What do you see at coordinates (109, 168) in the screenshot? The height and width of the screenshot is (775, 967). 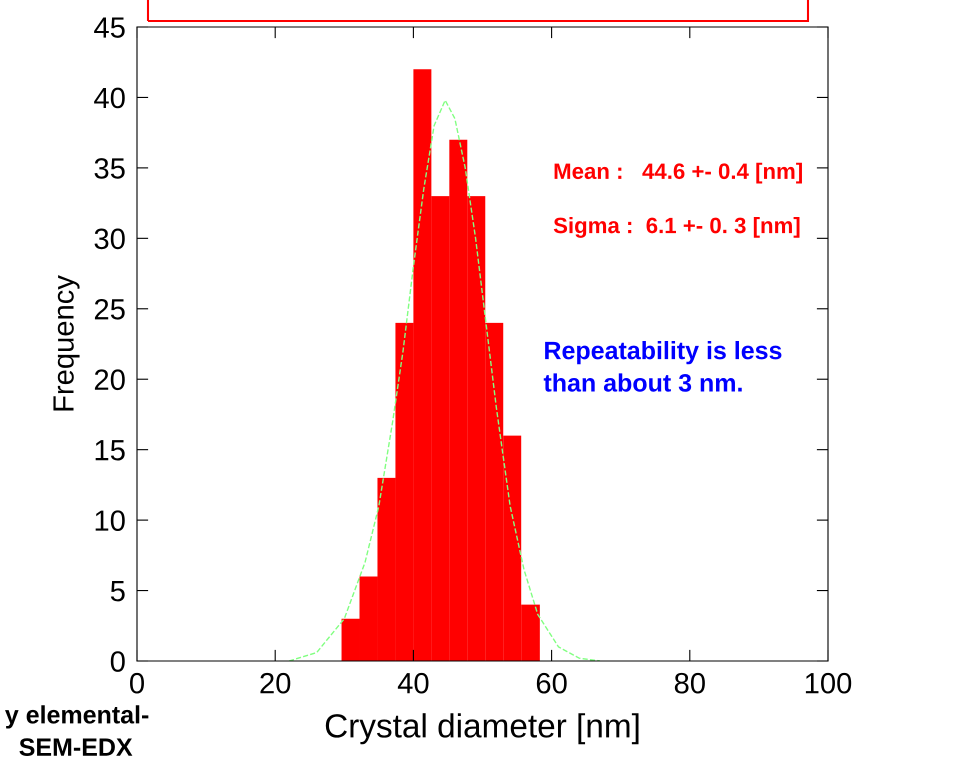 I see `y-tick-label: 35` at bounding box center [109, 168].